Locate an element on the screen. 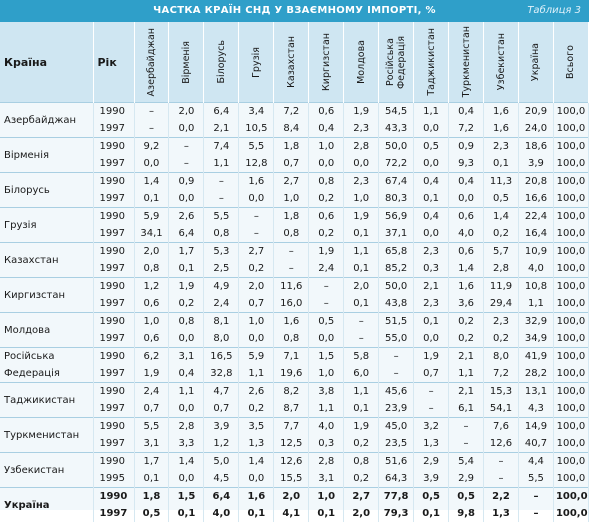  column-header: Азербайджан is located at coordinates (151, 62).